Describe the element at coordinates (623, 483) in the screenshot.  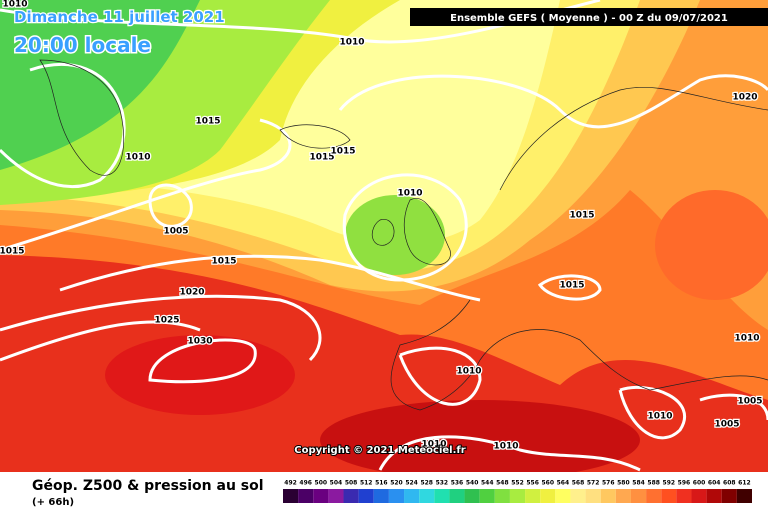
I see `scale-label: 580` at that location.